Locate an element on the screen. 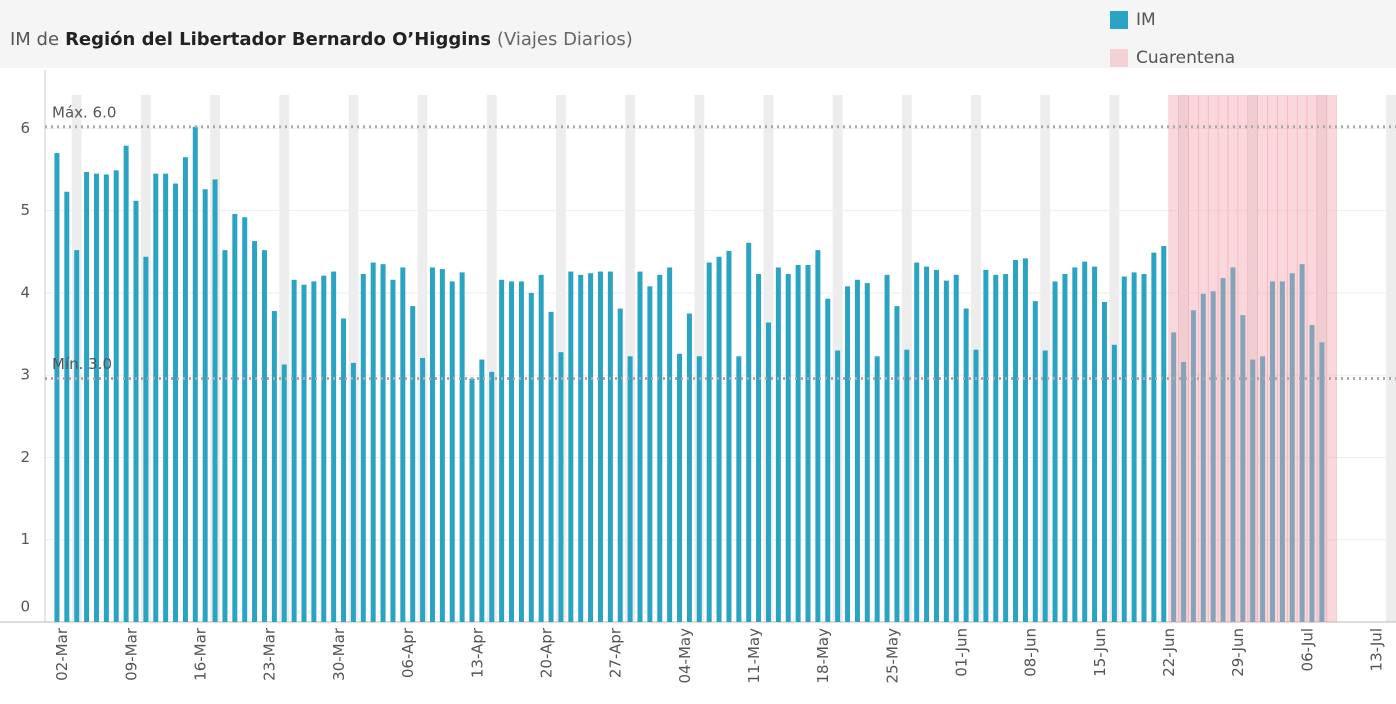  legend-swatch is located at coordinates (1119, 20).